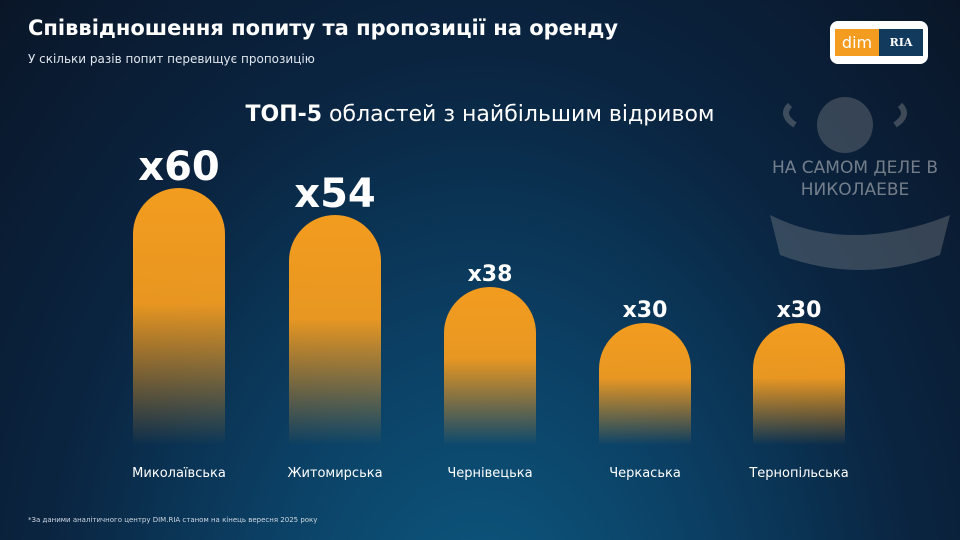 The height and width of the screenshot is (540, 960). I want to click on data-label: x54, so click(334, 194).